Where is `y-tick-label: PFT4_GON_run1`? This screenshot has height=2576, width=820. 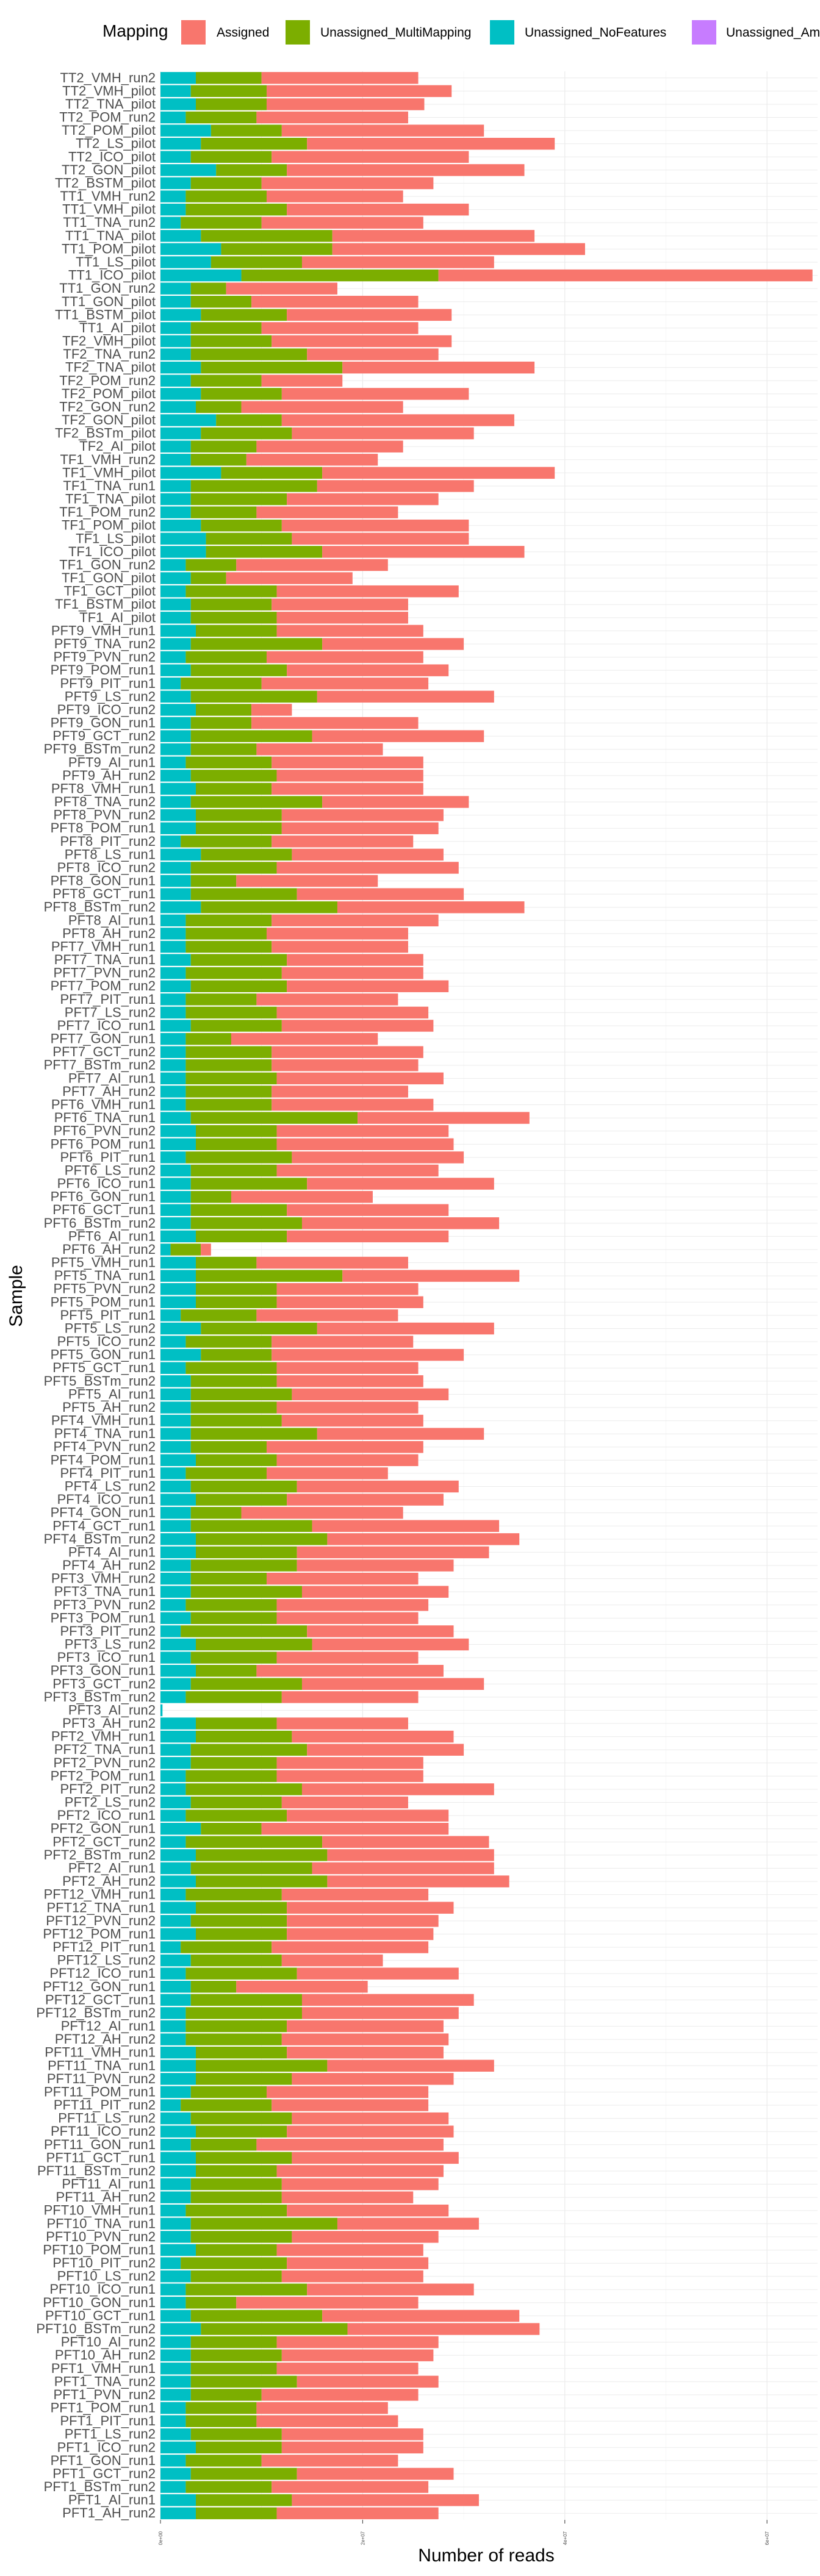
y-tick-label: PFT4_GON_run1 is located at coordinates (103, 1512).